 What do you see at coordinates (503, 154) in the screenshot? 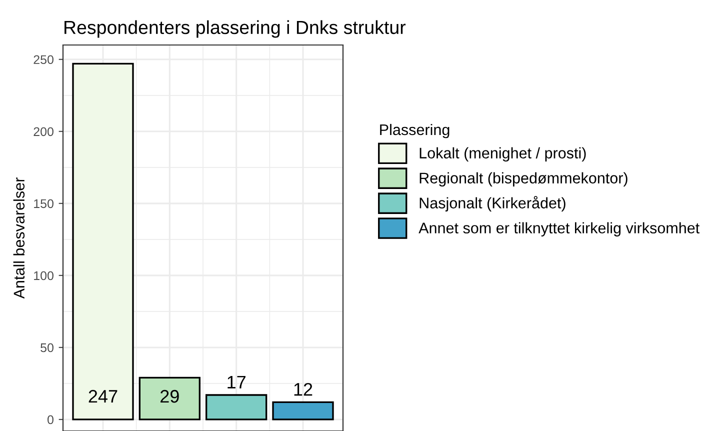
I see `legend-label: Lokalt (menighet / prosti)` at bounding box center [503, 154].